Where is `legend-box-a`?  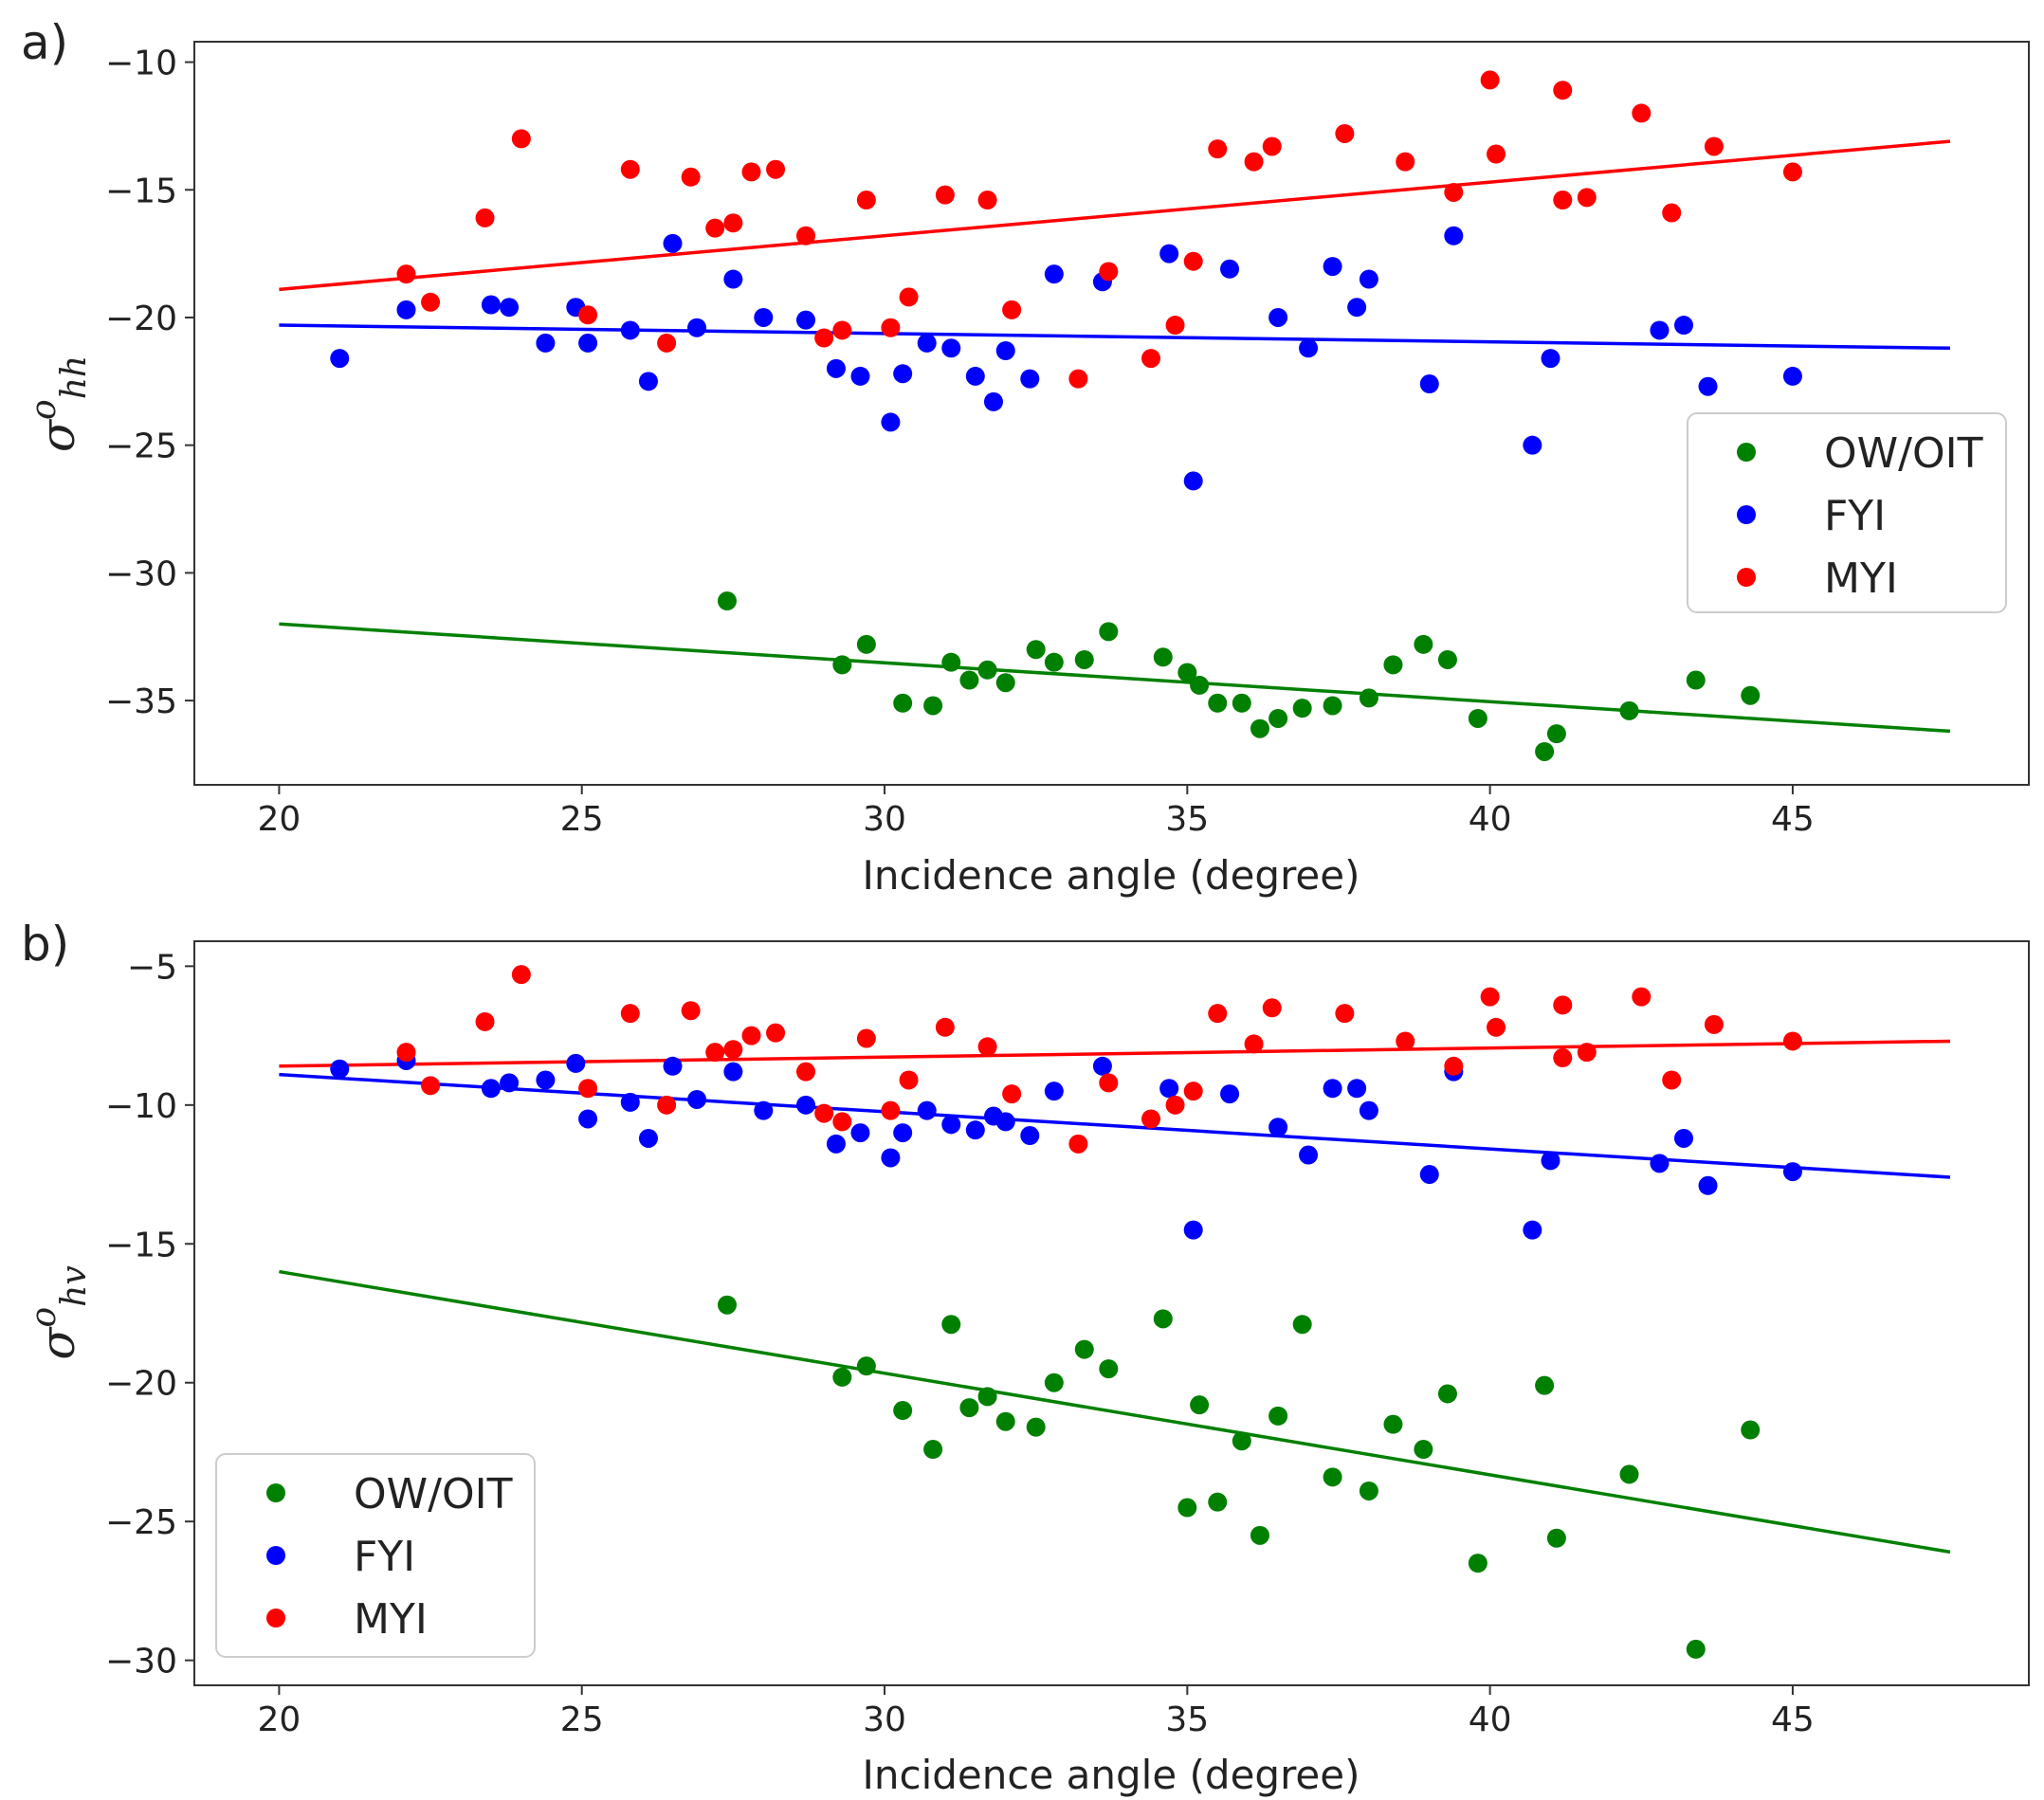 legend-box-a is located at coordinates (1847, 512).